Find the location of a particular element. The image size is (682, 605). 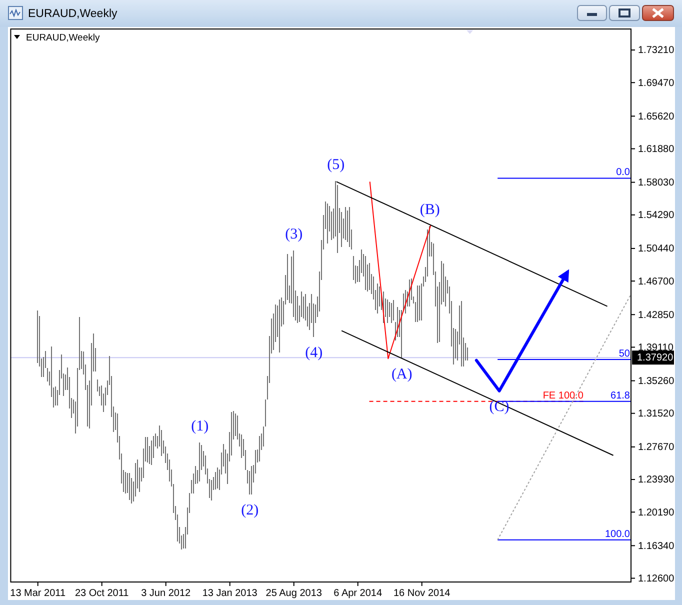

annotation: (1) is located at coordinates (200, 426).